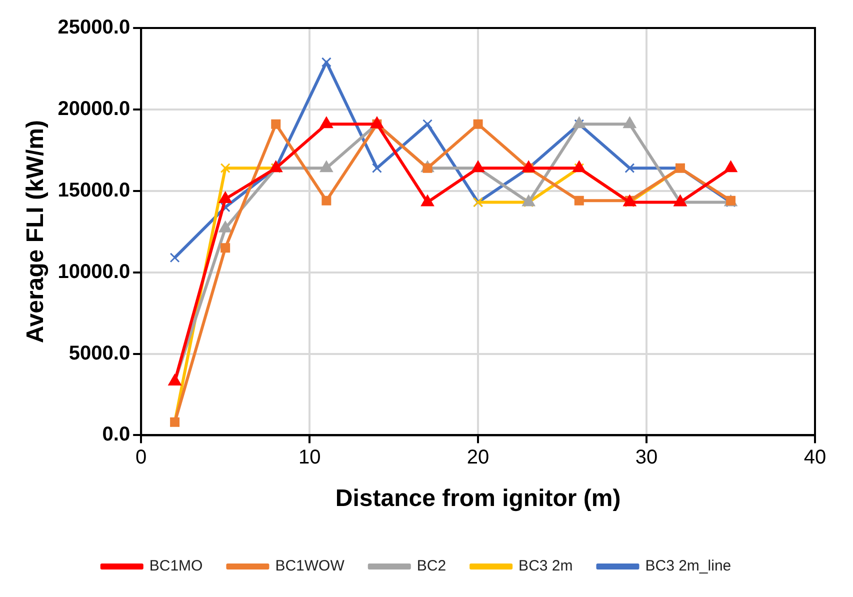  Describe the element at coordinates (141, 457) in the screenshot. I see `x-tick-label: 0` at that location.